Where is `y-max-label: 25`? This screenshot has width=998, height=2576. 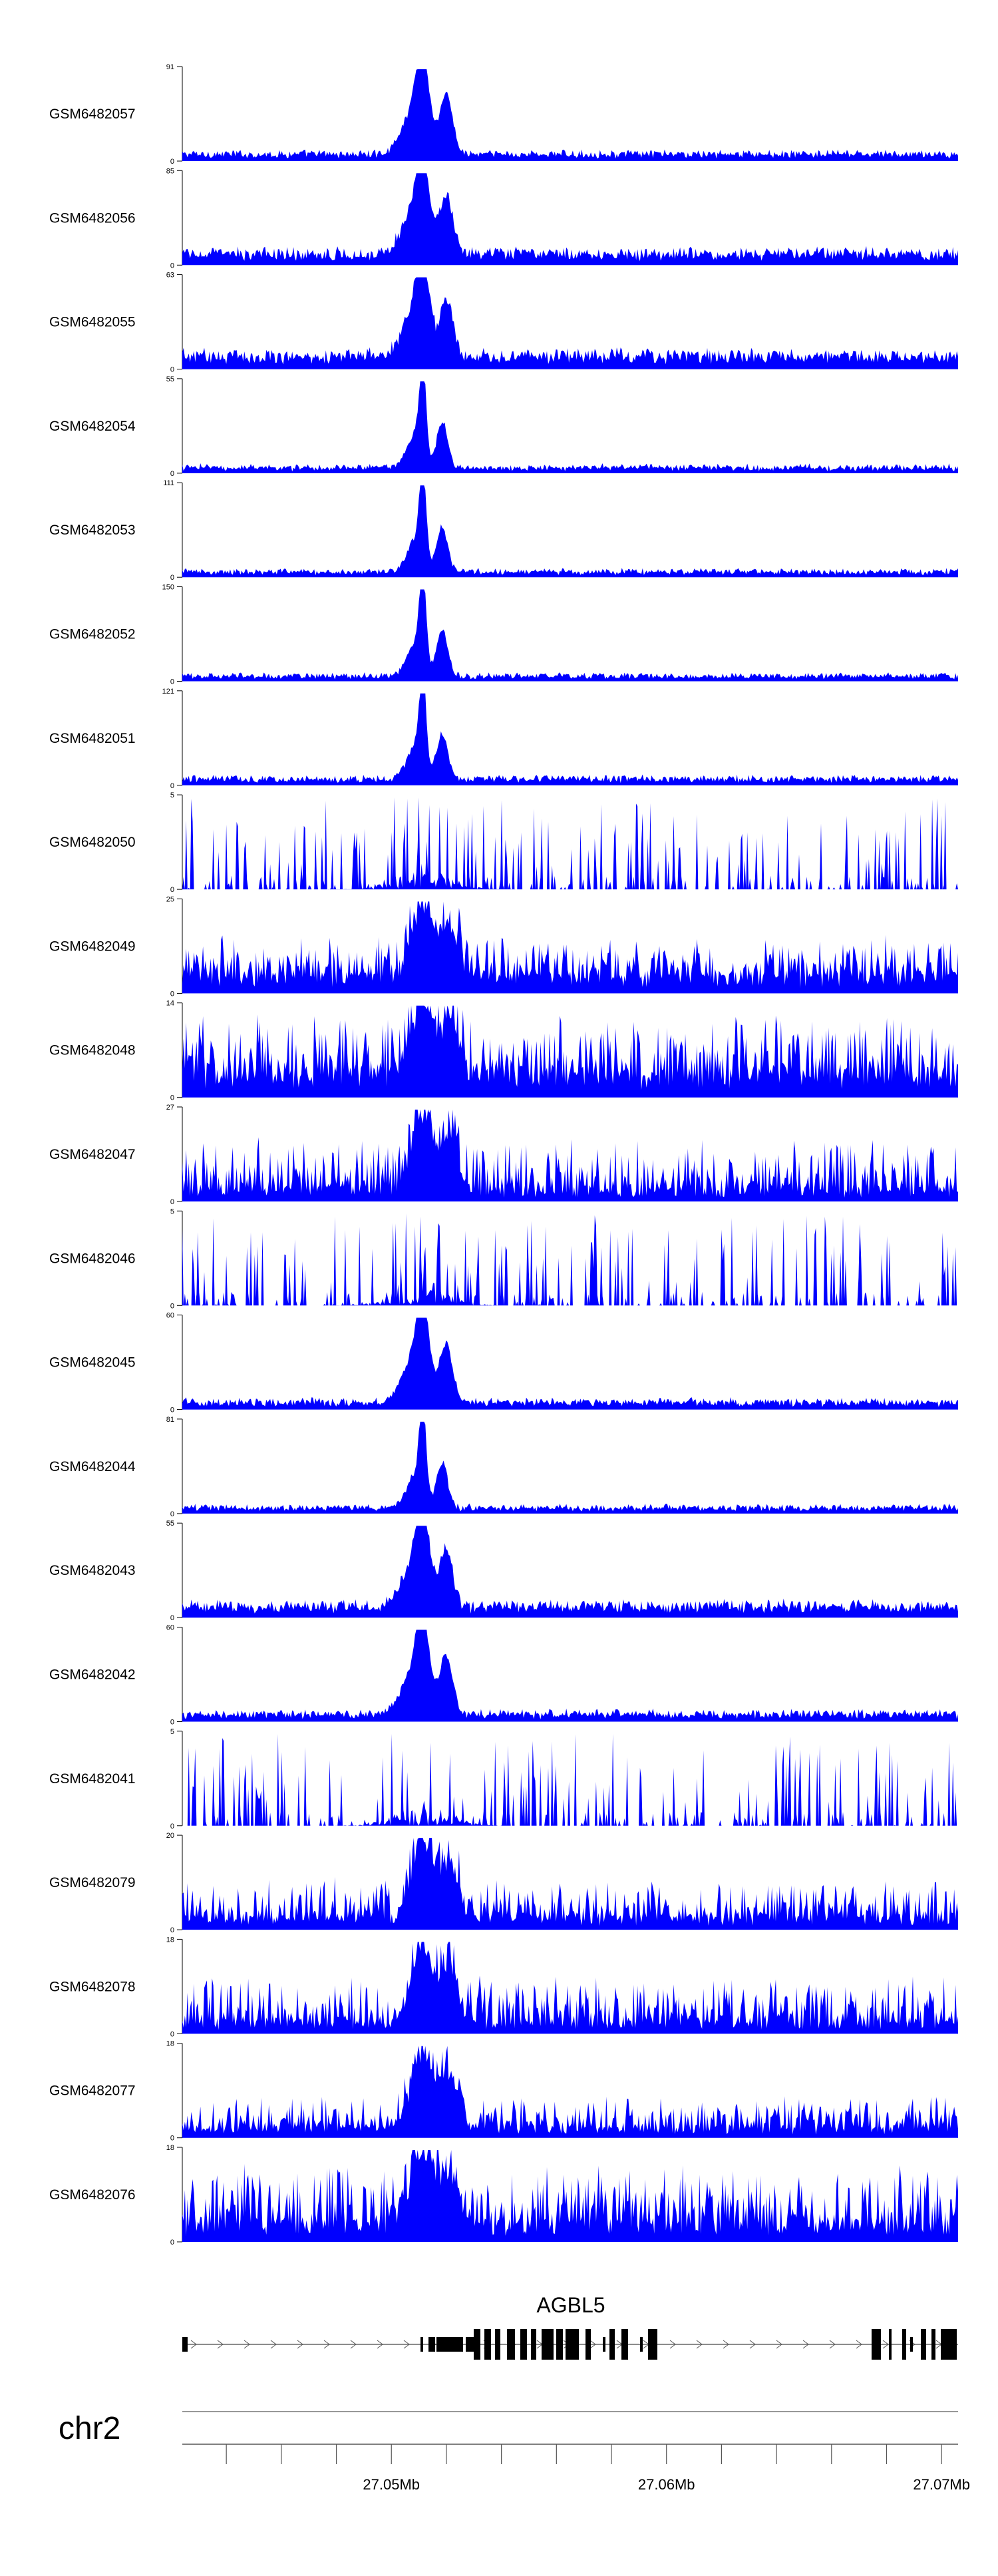
y-max-label: 25 is located at coordinates (170, 899).